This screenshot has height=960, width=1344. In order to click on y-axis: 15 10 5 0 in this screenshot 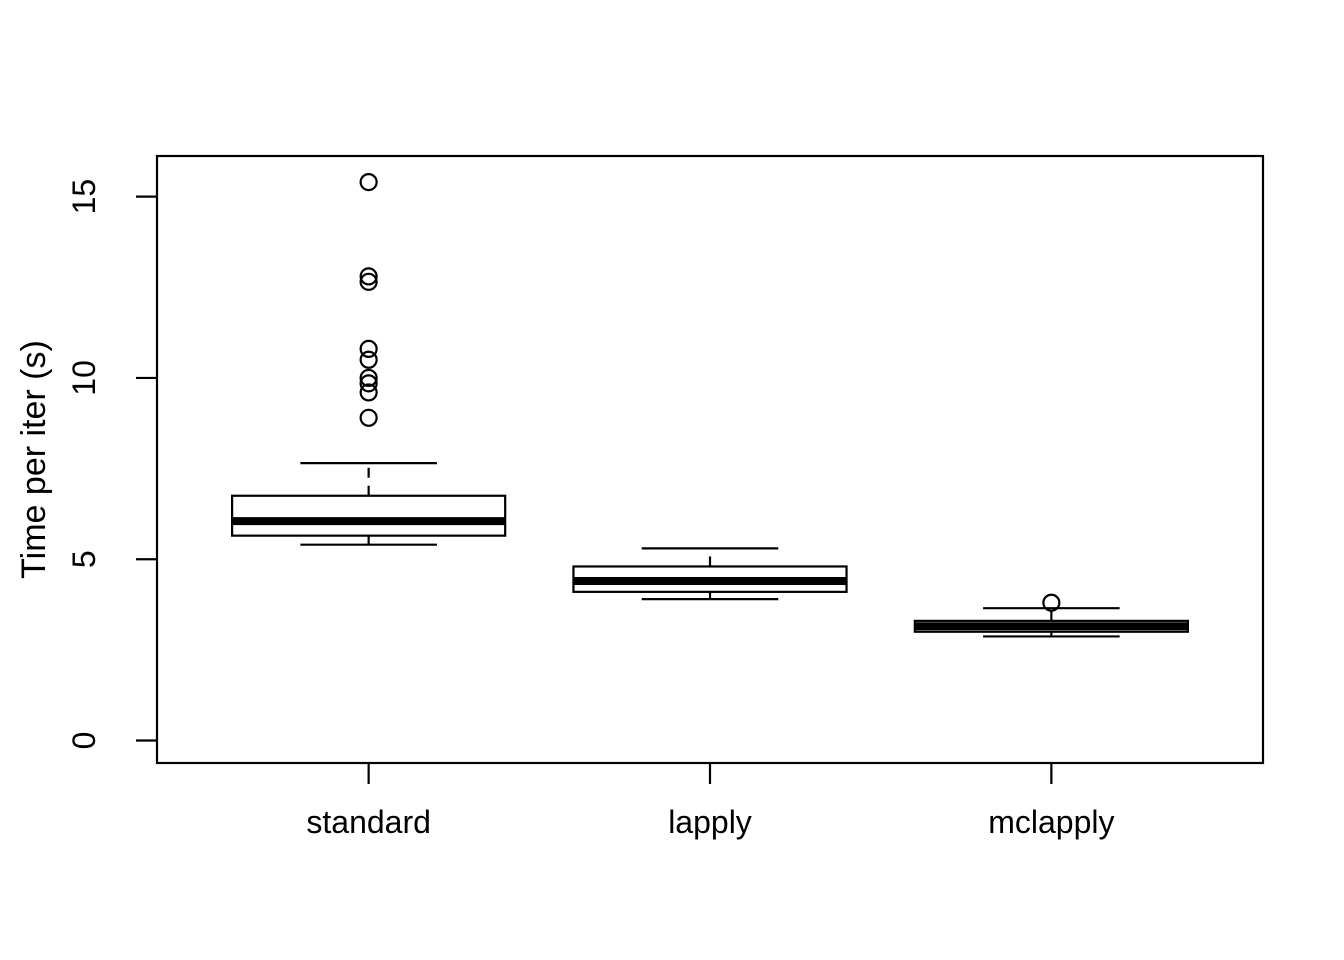, I will do `click(111, 464)`.